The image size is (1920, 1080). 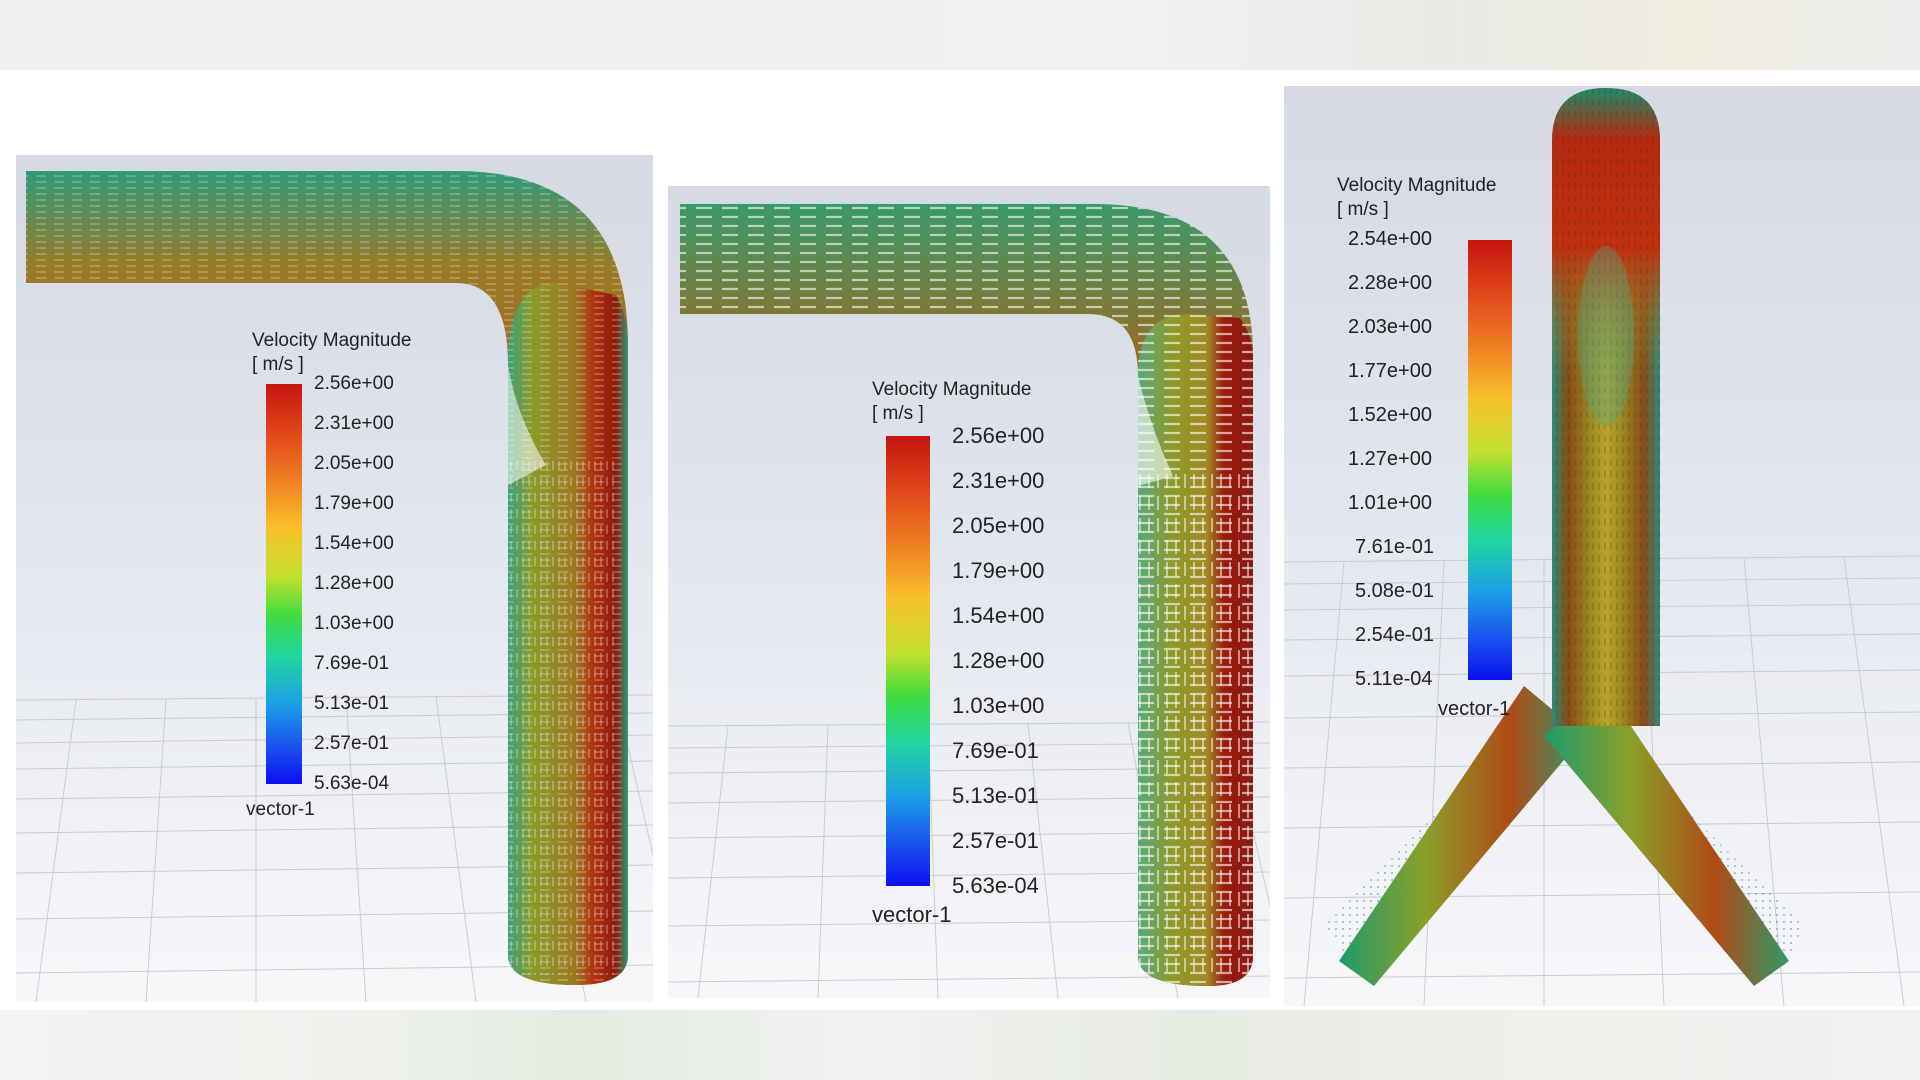 I want to click on floor-grid, so click(x=334, y=848).